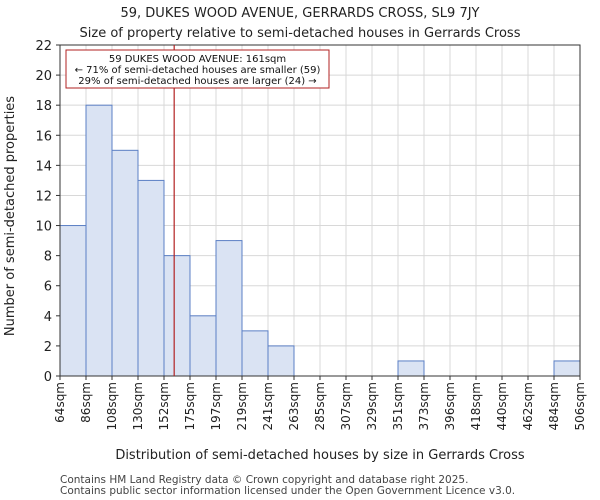 Image resolution: width=600 pixels, height=500 pixels. I want to click on y-tick-label: 16, so click(43, 136).